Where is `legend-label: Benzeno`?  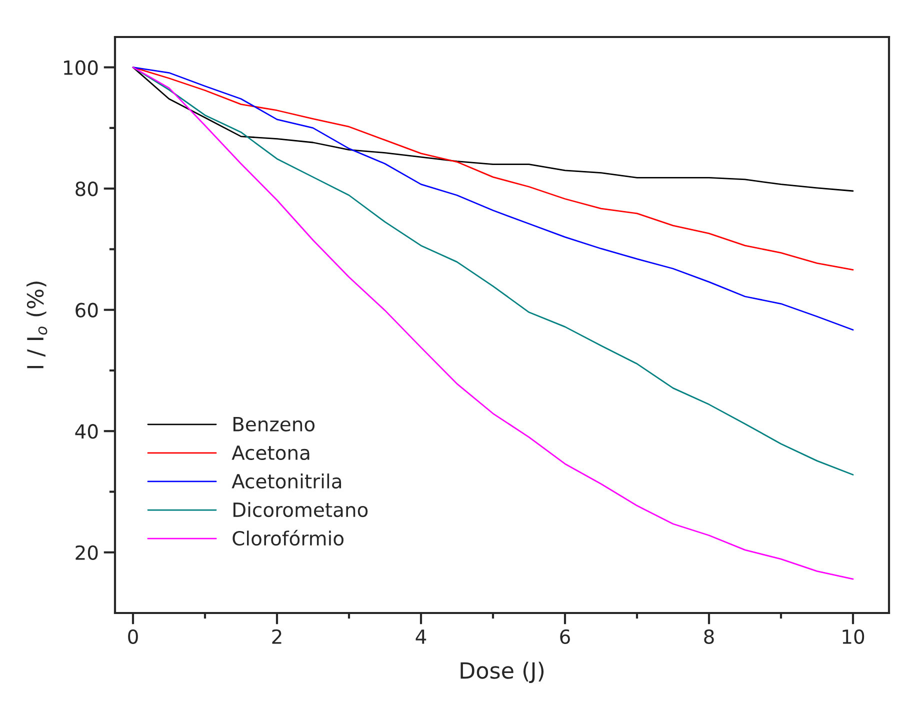
legend-label: Benzeno is located at coordinates (274, 424).